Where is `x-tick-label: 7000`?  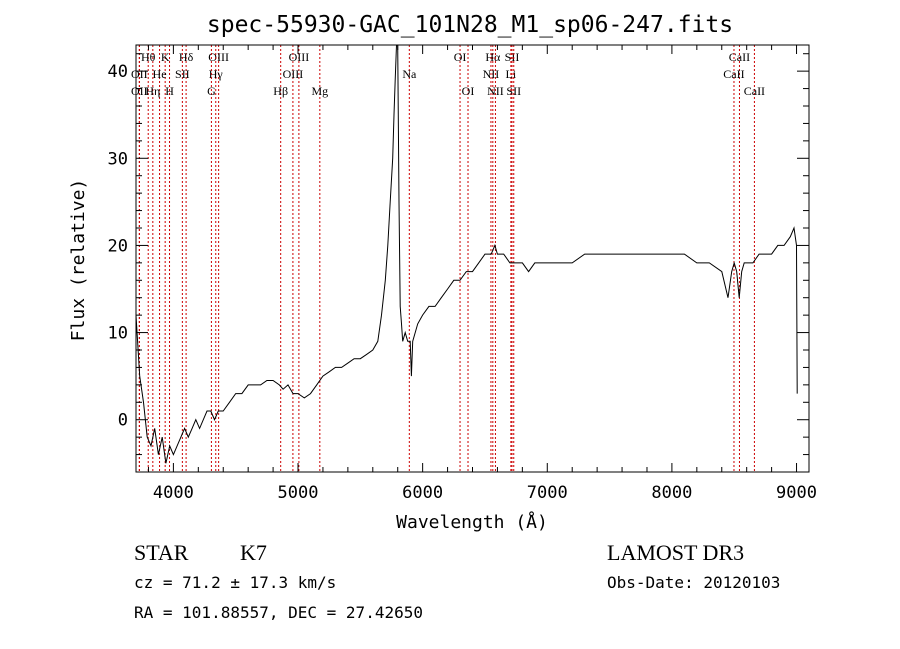 x-tick-label: 7000 is located at coordinates (547, 493).